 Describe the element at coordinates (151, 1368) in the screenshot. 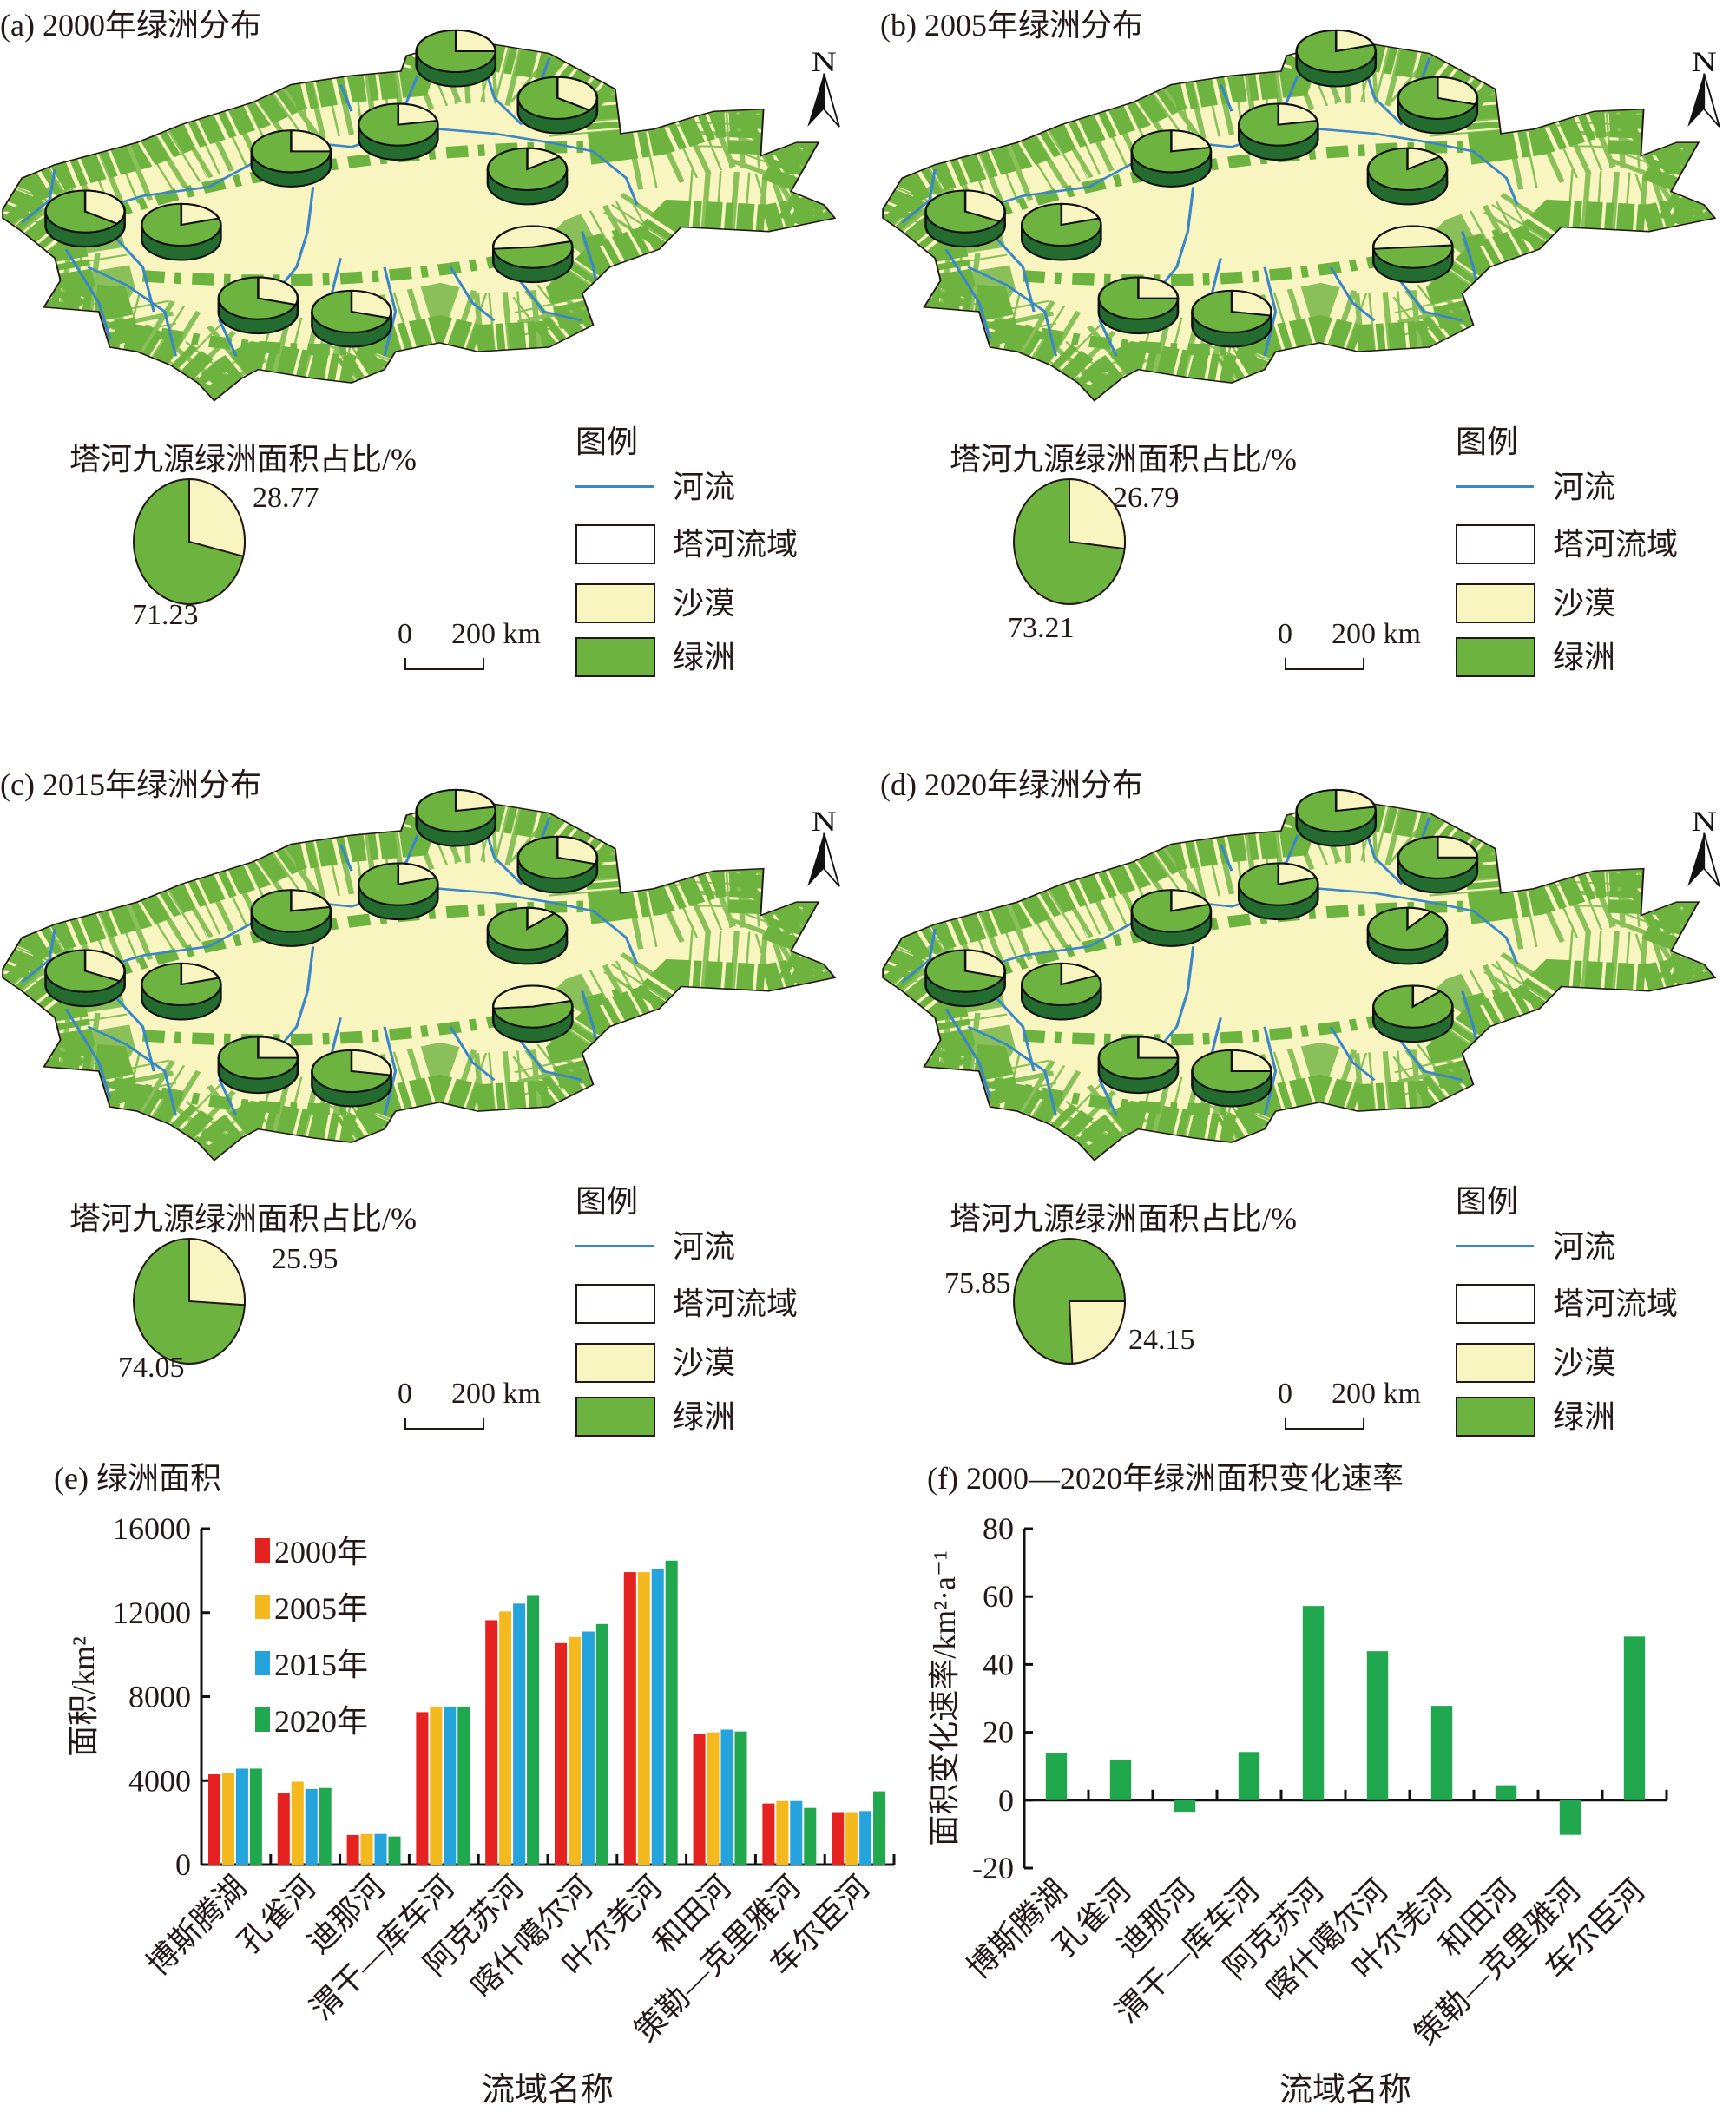

I see `oasis-share-label: 74.05` at that location.